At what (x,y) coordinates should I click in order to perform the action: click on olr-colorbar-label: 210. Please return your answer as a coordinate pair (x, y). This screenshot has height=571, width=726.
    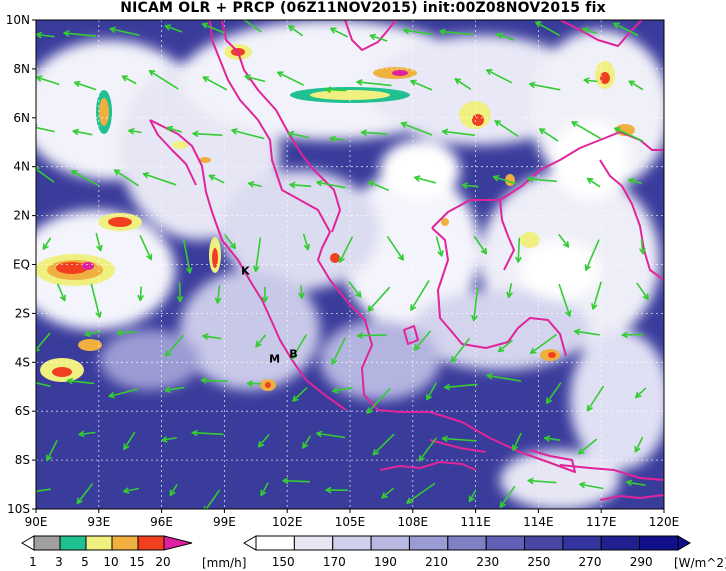
    Looking at the image, I should click on (436, 562).